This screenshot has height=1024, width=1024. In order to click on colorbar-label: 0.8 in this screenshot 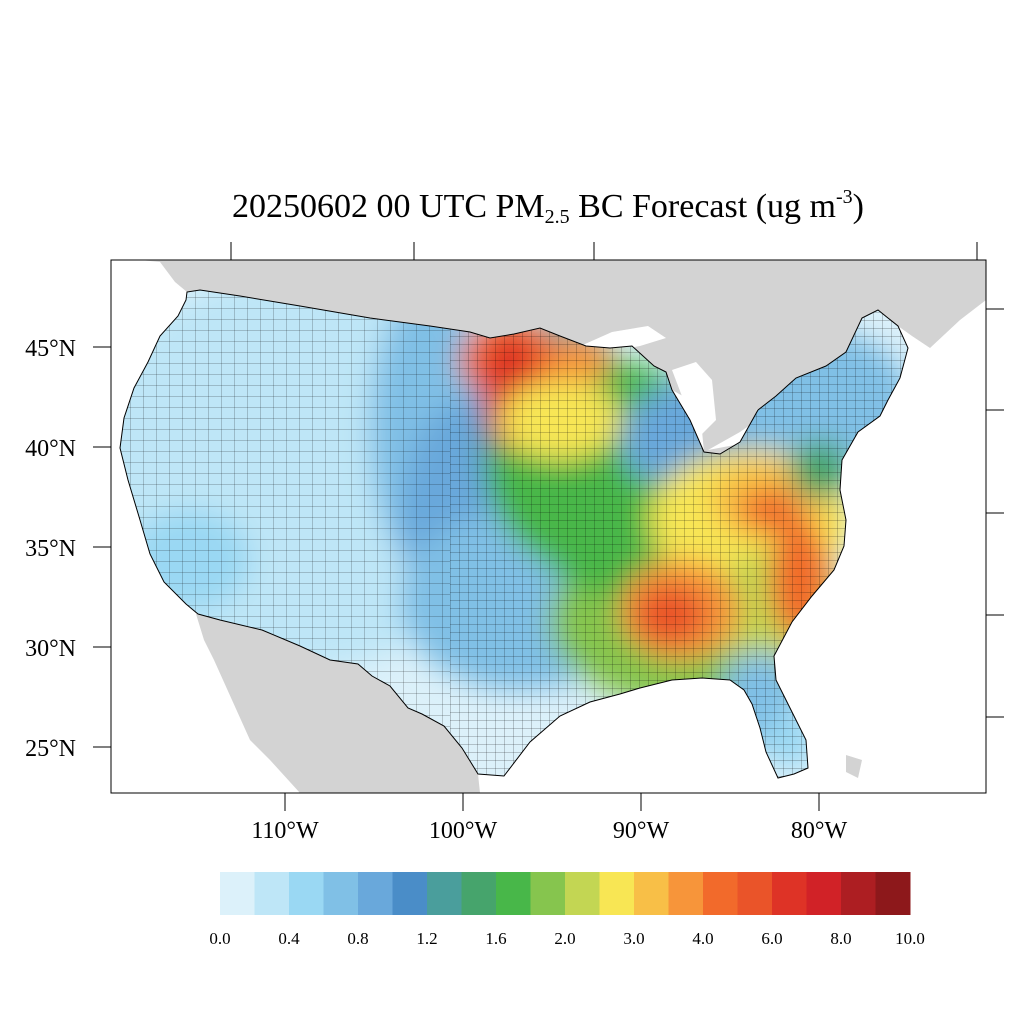, I will do `click(357, 938)`.